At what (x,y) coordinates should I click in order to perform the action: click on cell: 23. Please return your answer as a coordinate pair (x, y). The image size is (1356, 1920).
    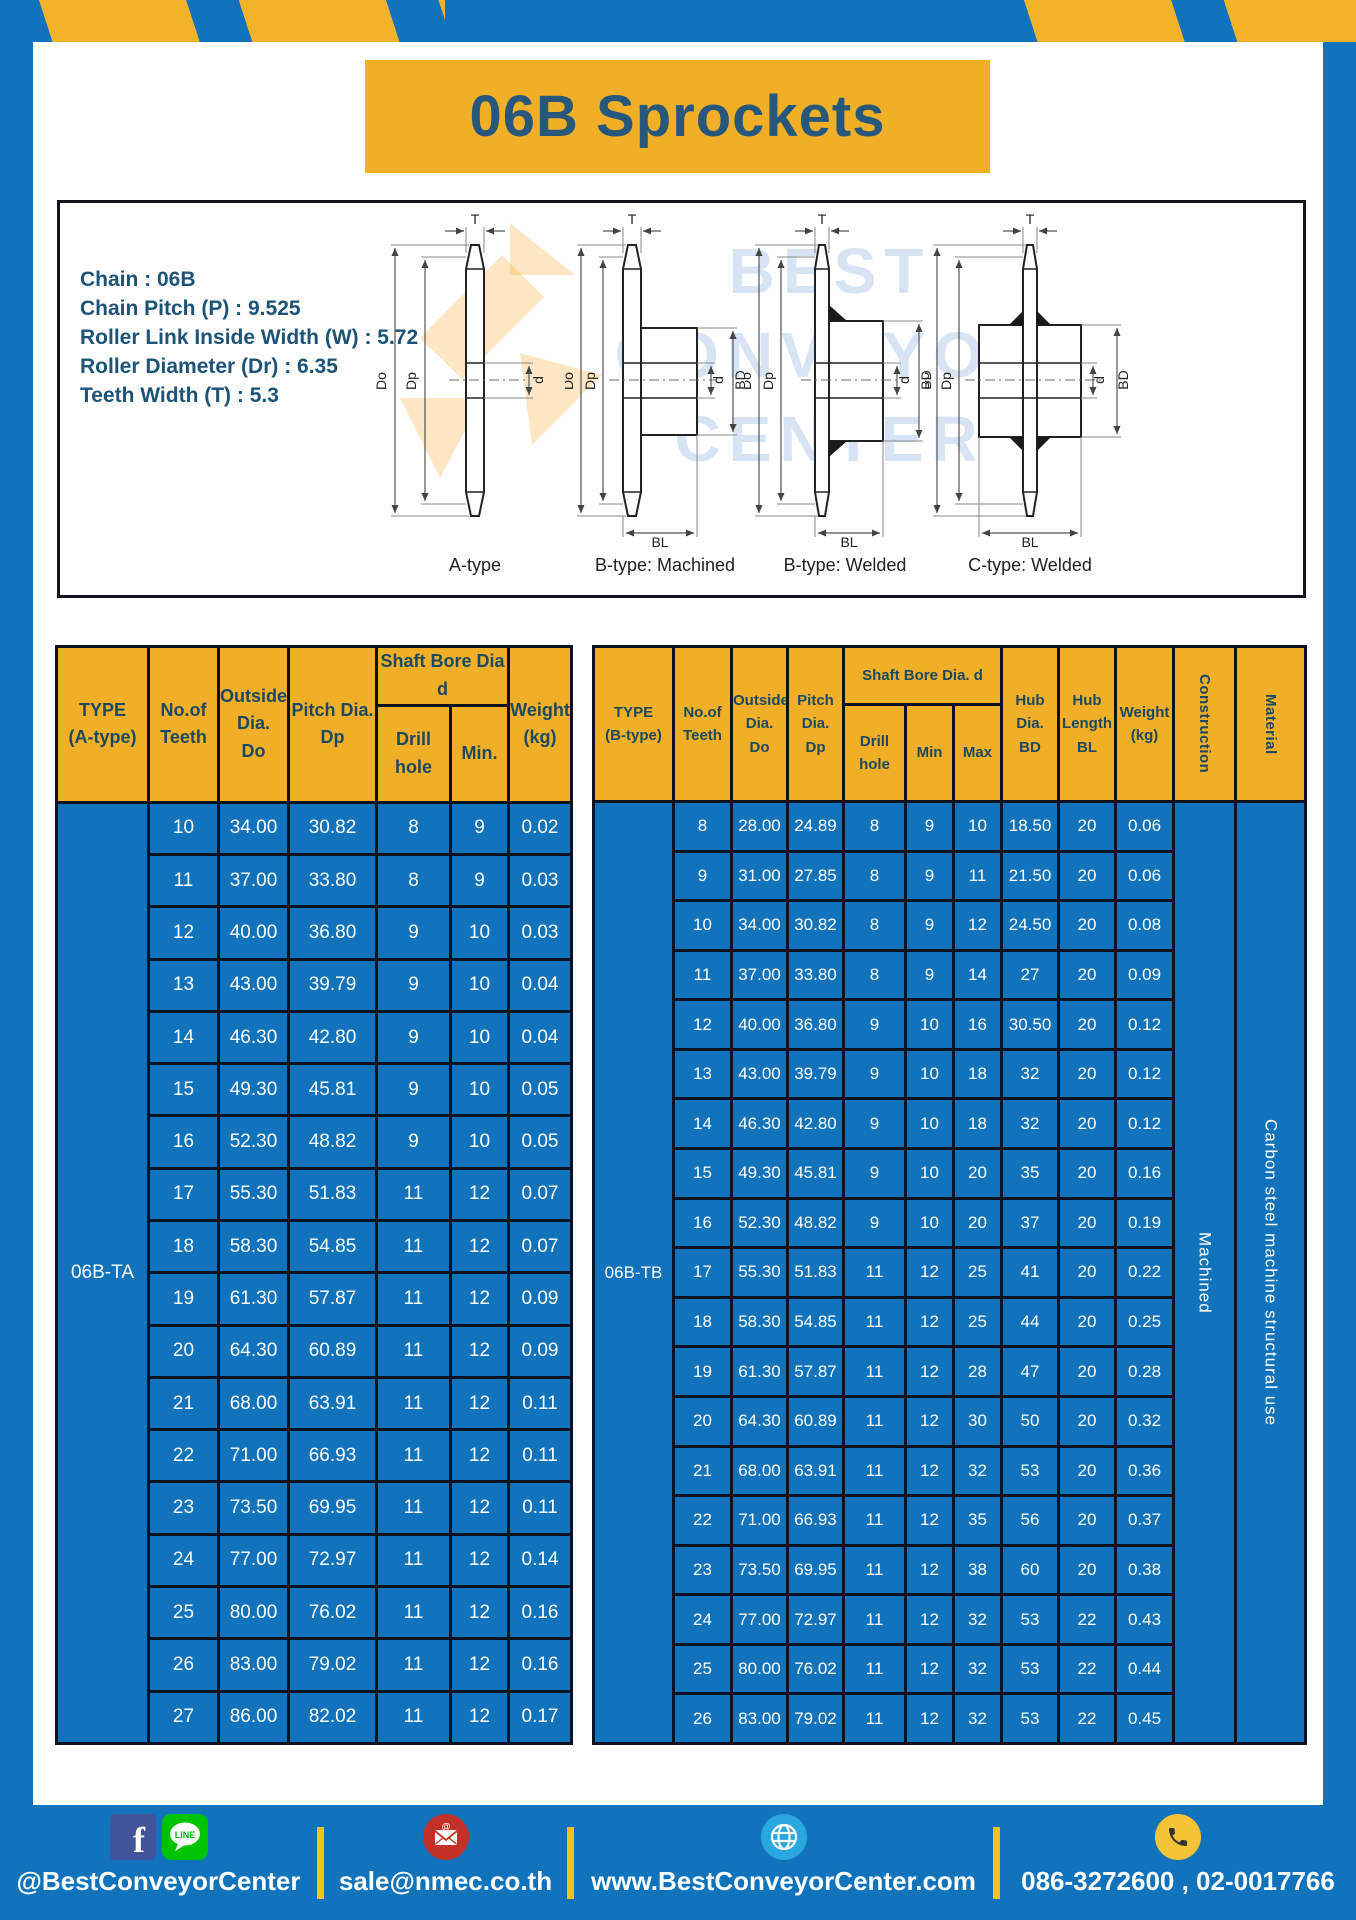
    Looking at the image, I should click on (702, 1570).